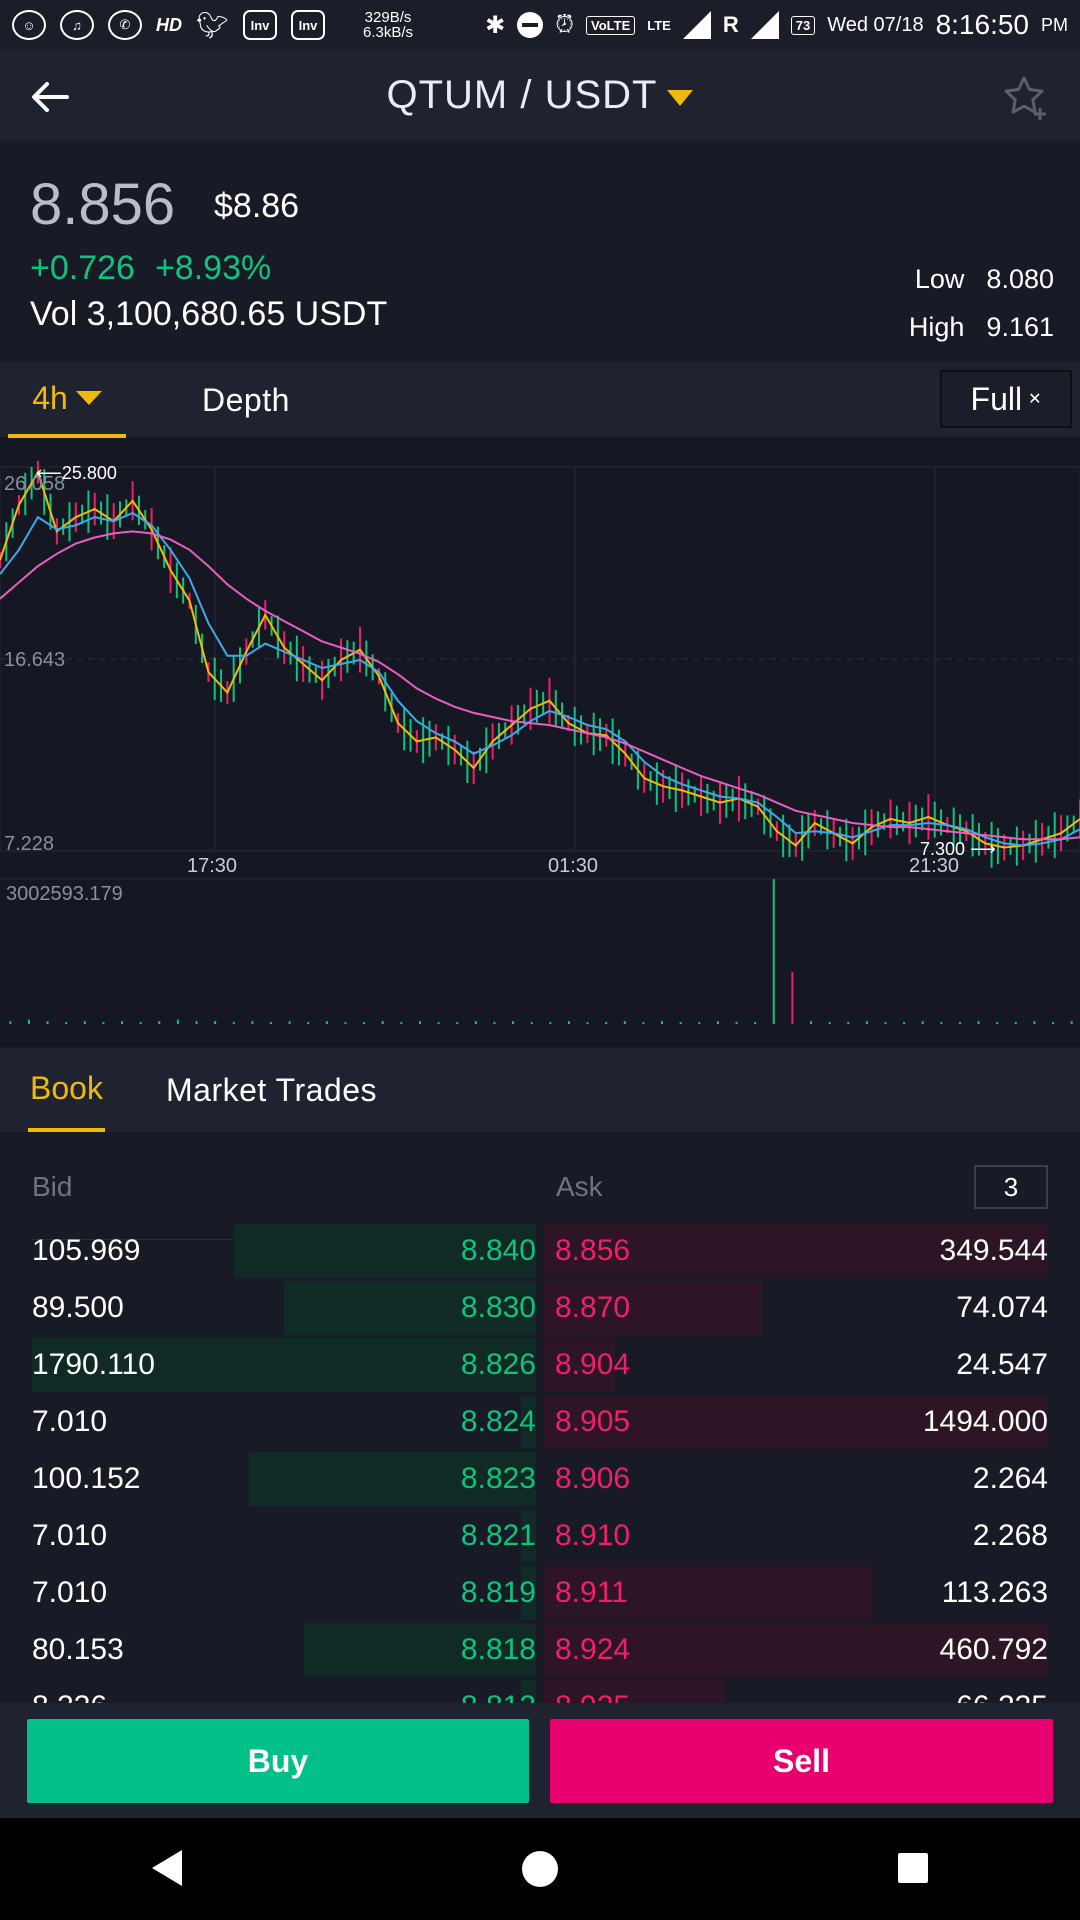  What do you see at coordinates (540, 1536) in the screenshot?
I see `book-row: 7.010 8.821 8.910 2.268` at bounding box center [540, 1536].